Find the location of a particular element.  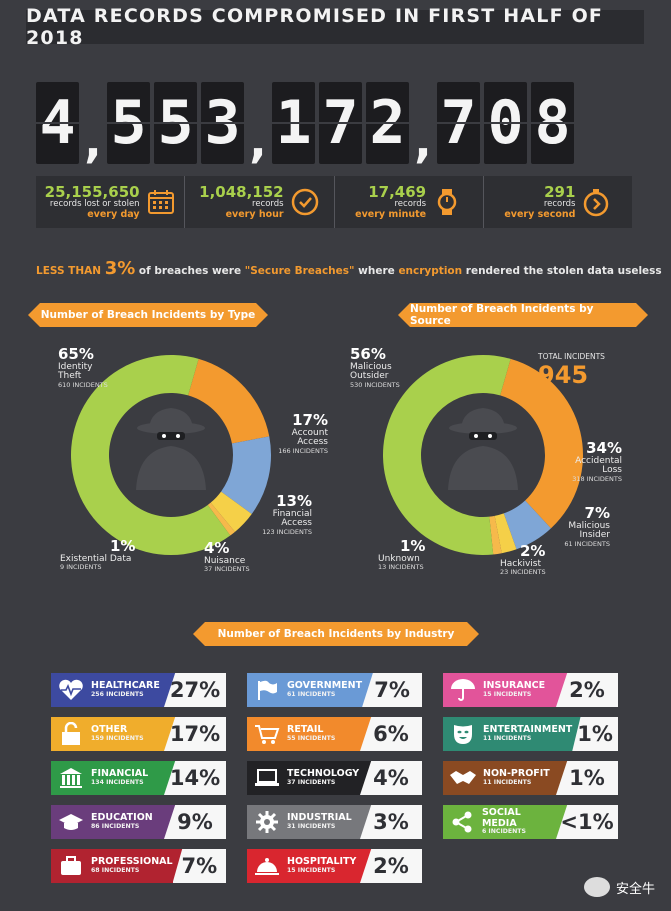

rate-per-second: 291 records every second is located at coordinates (558, 202).